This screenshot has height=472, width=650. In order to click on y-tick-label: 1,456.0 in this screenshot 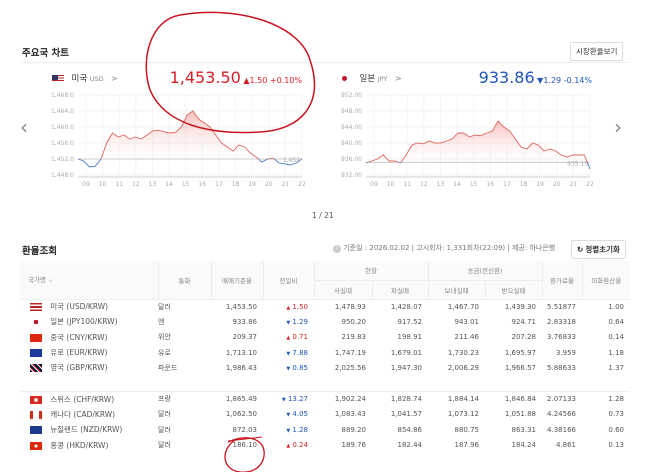, I will do `click(62, 143)`.